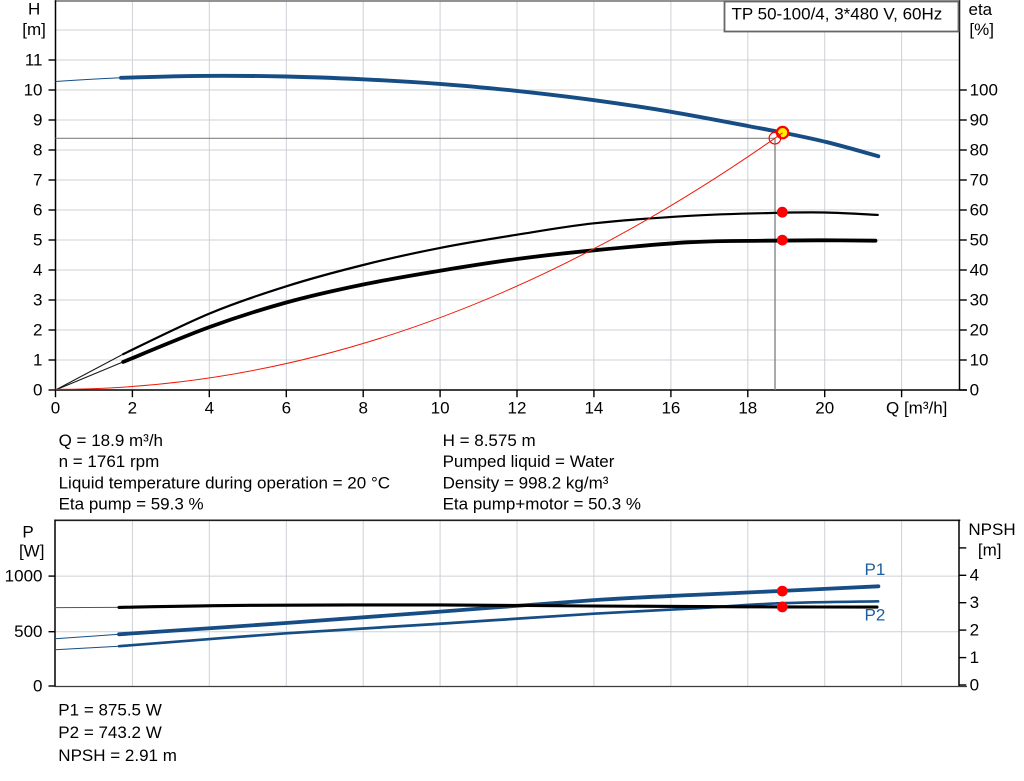 The image size is (1024, 781). What do you see at coordinates (979, 299) in the screenshot?
I see `svg-text: 30` at bounding box center [979, 299].